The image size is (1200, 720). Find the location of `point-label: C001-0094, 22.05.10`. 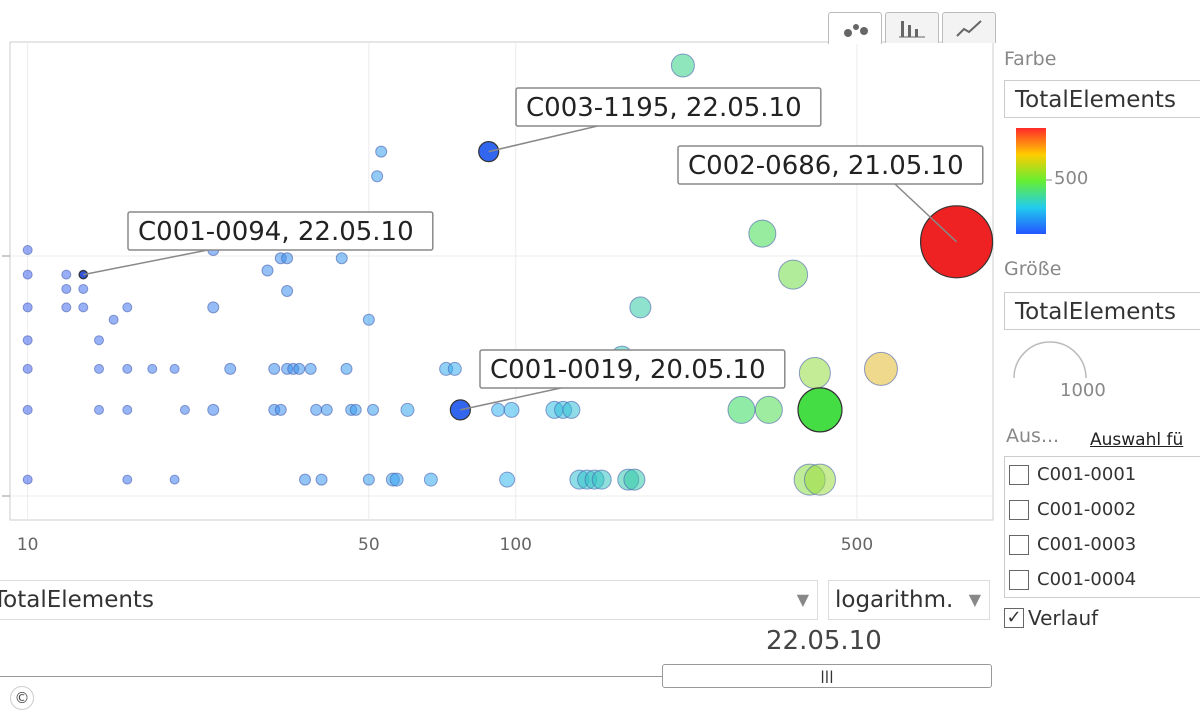

point-label: C001-0094, 22.05.10 is located at coordinates (276, 232).